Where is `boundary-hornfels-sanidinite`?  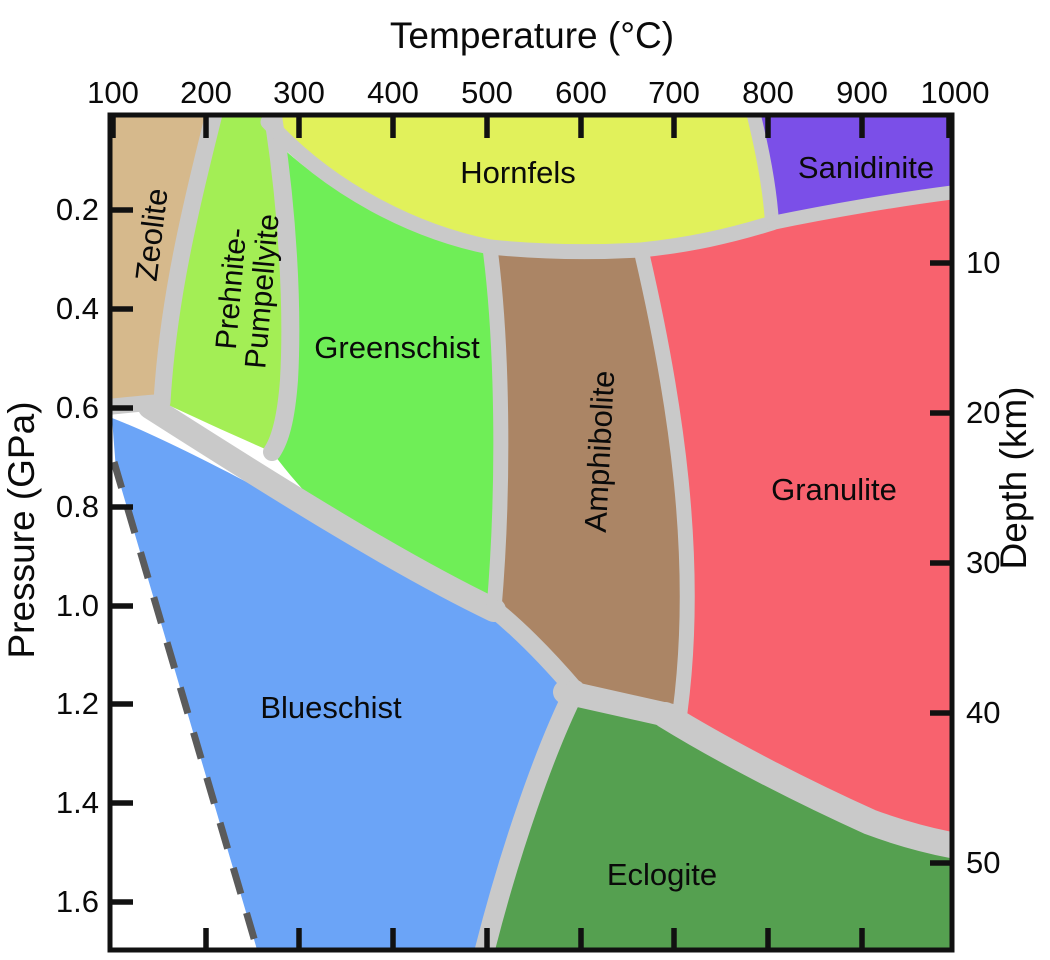
boundary-hornfels-sanidinite is located at coordinates (762, 173).